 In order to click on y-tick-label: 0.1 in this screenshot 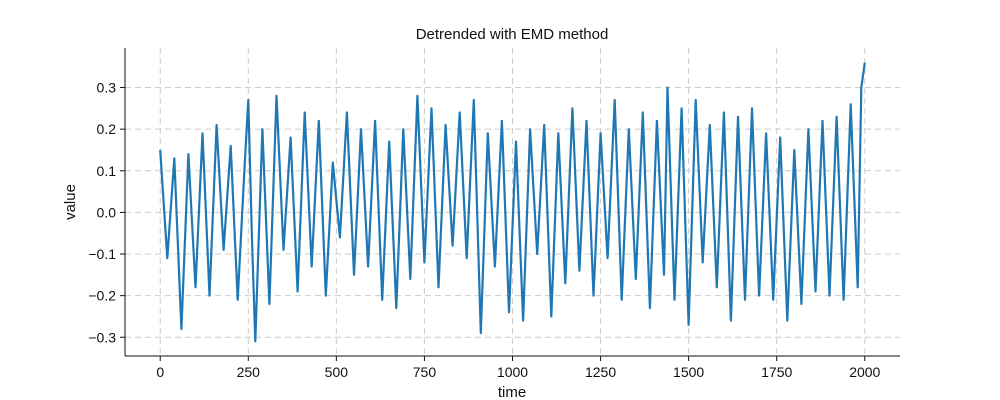, I will do `click(107, 171)`.